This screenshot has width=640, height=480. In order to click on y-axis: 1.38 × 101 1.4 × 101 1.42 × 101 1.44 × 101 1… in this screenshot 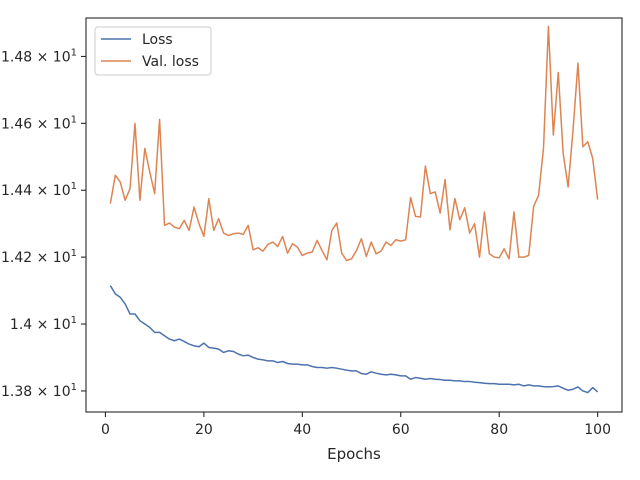, I will do `click(43, 223)`.